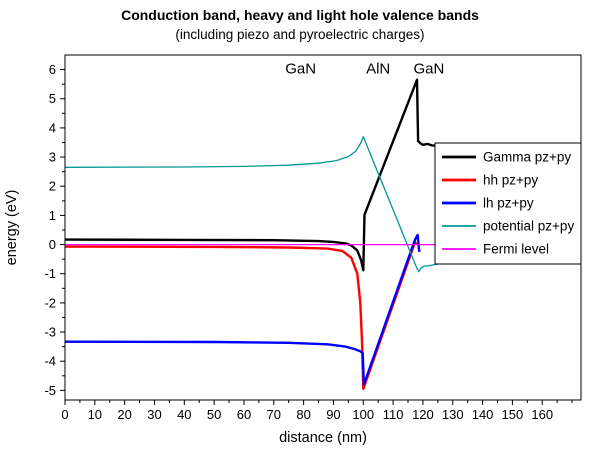  I want to click on x-tick-label: 150, so click(513, 414).